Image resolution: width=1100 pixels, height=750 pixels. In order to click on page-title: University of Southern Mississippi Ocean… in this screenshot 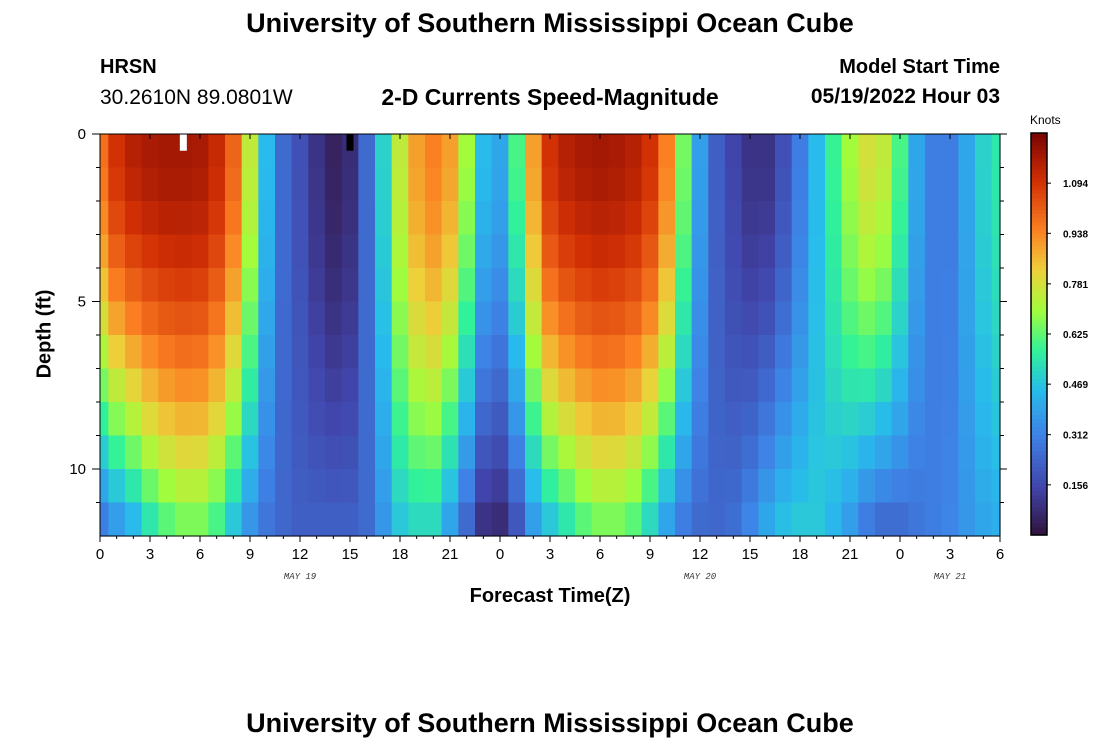, I will do `click(550, 23)`.